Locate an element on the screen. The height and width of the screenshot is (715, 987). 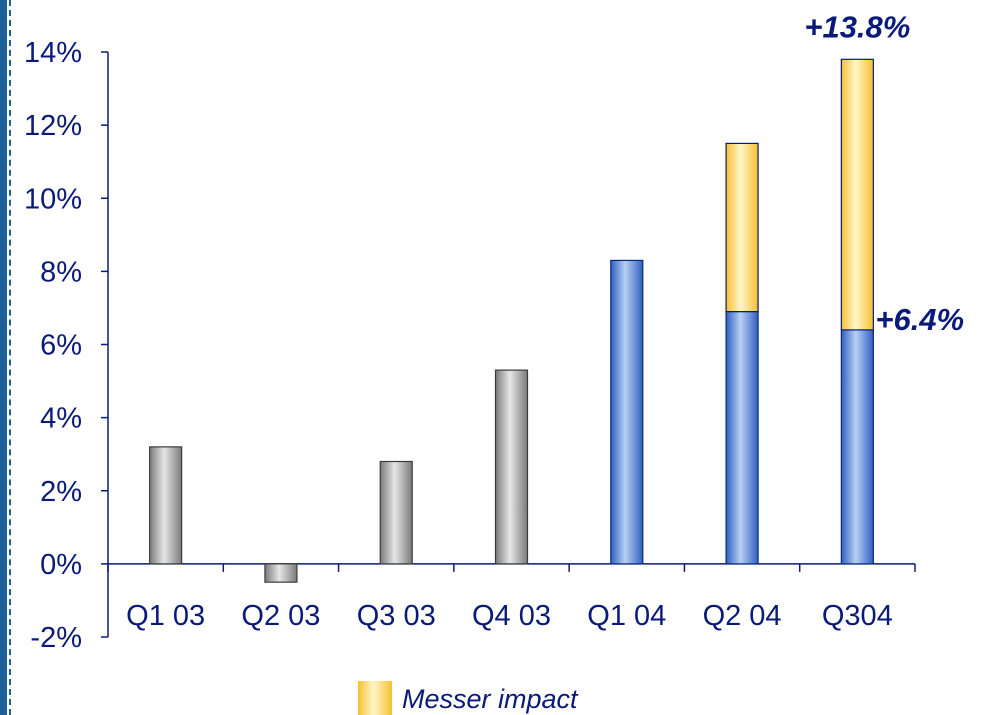
x-category-label: Q1 04 is located at coordinates (626, 616).